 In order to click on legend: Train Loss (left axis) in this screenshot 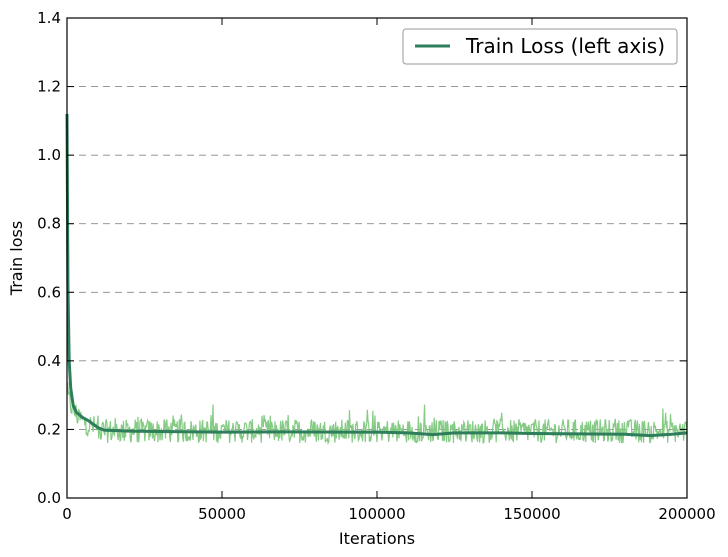, I will do `click(540, 46)`.